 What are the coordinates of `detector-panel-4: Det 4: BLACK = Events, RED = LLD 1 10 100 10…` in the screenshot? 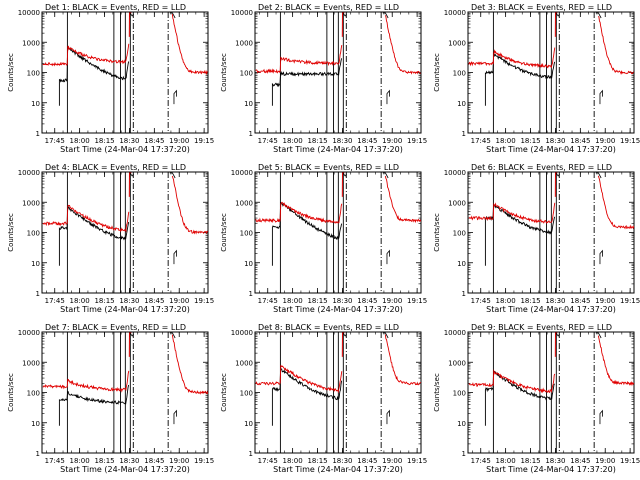 It's located at (110, 238).